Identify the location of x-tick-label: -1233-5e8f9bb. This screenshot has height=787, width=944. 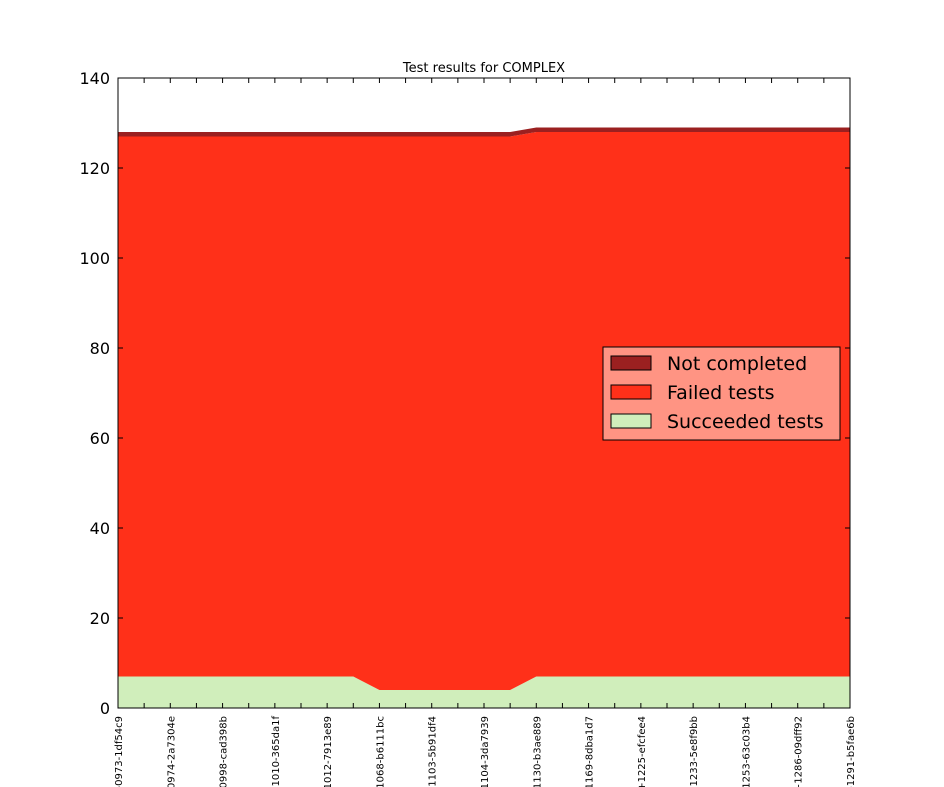
(694, 751).